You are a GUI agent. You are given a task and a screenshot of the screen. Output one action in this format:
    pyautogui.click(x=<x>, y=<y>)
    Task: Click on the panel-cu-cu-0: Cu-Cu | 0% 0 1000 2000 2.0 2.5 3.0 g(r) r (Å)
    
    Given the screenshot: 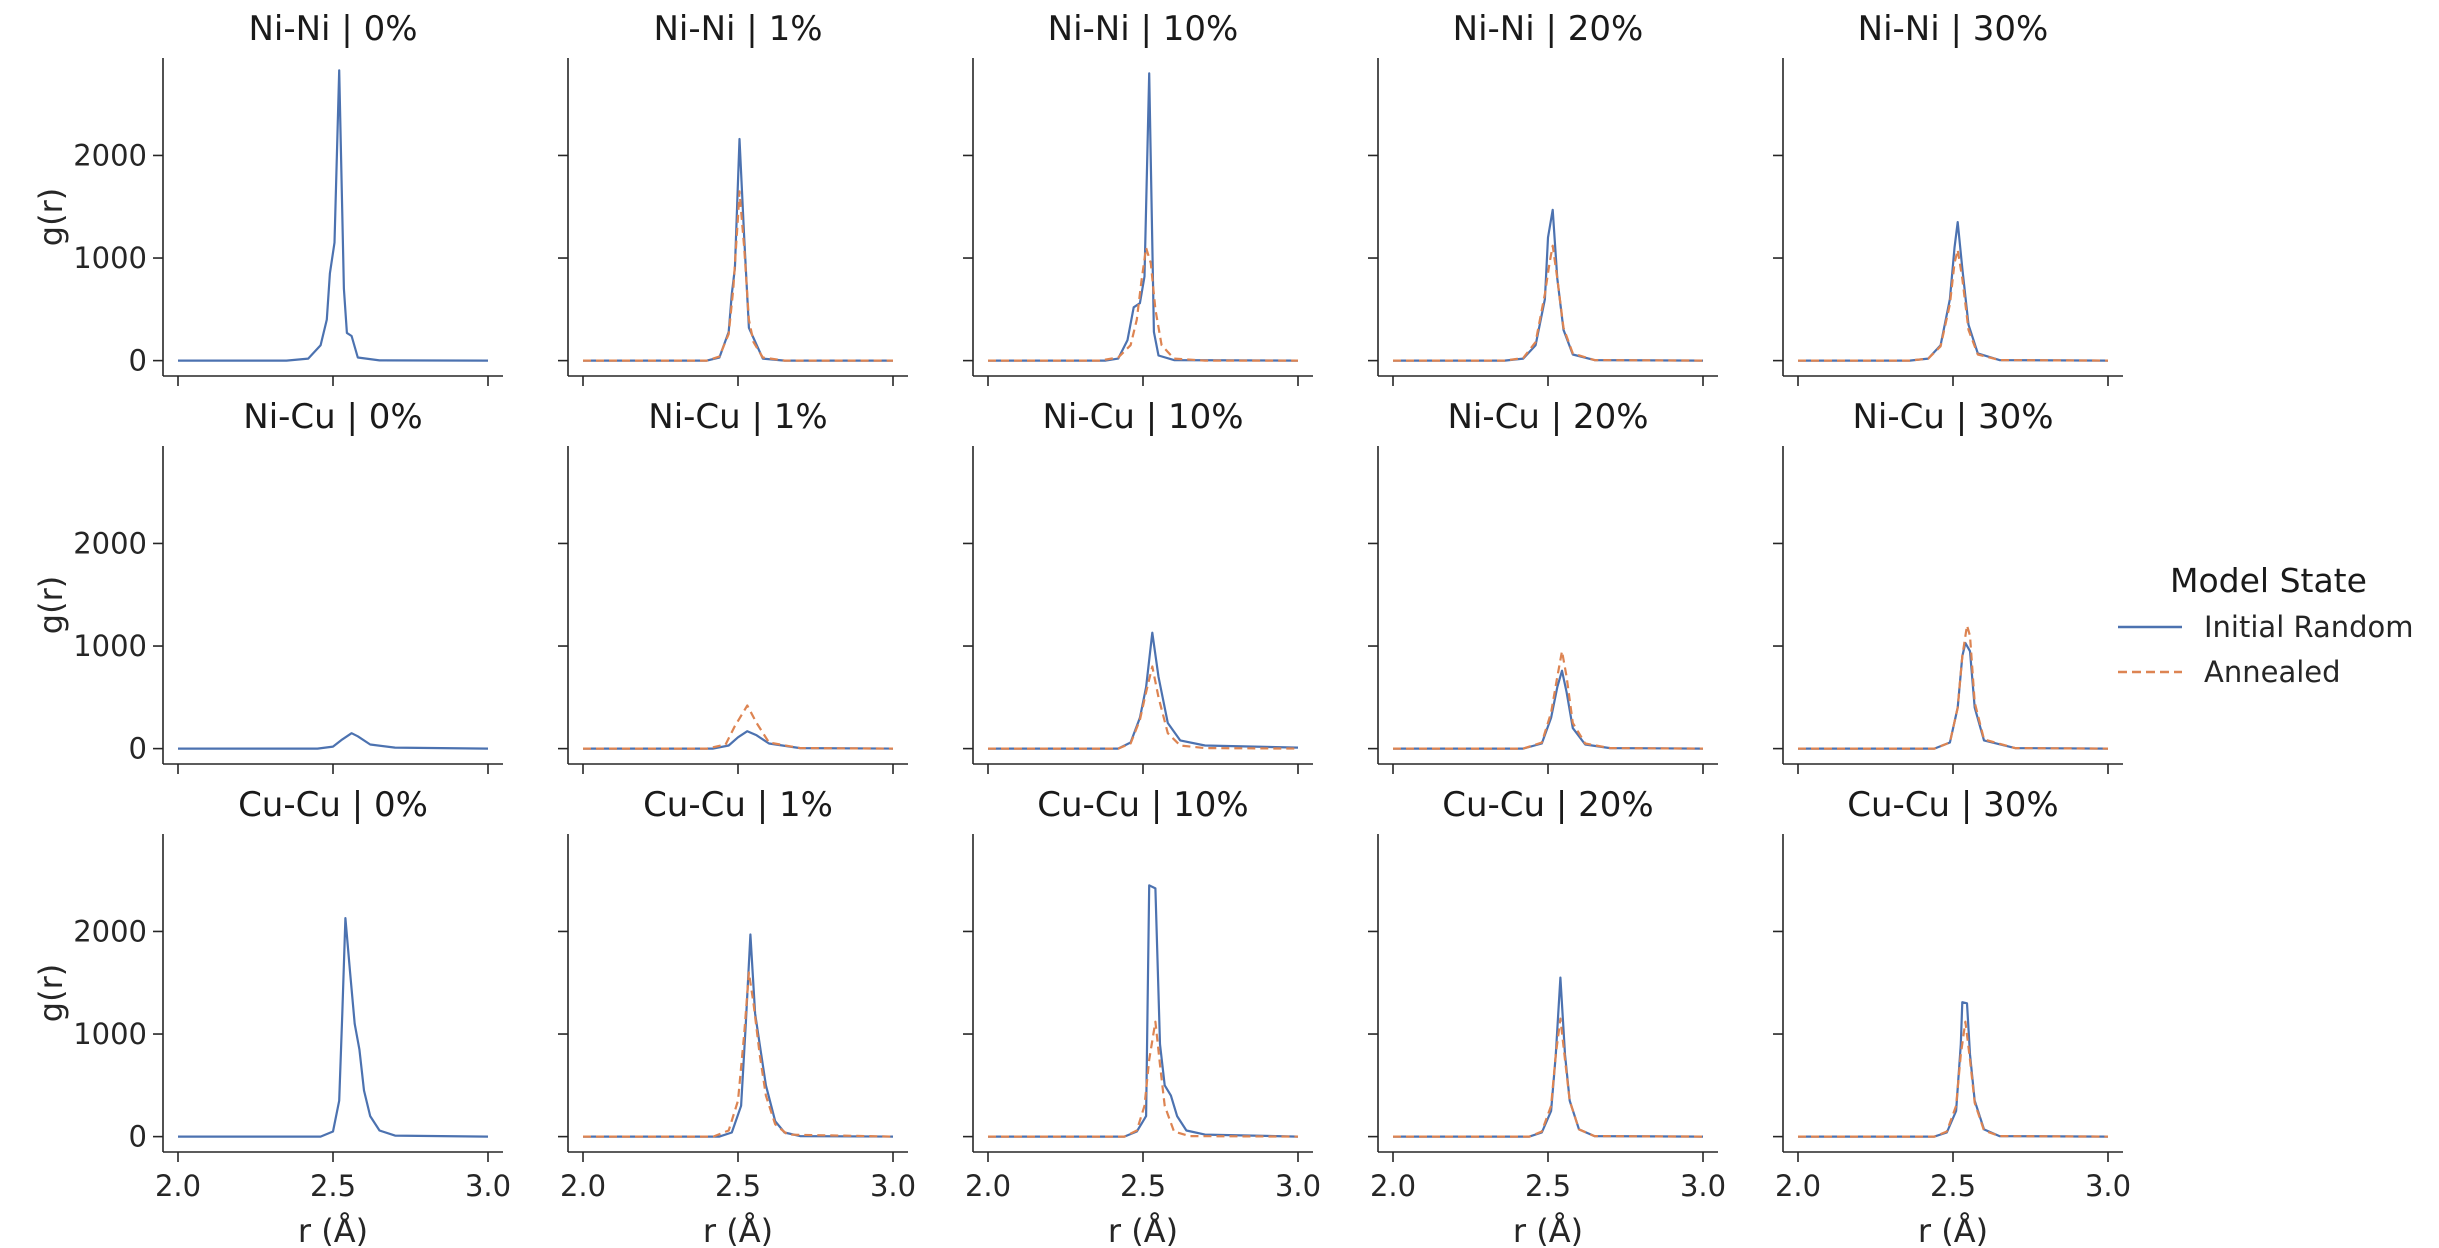 What is the action you would take?
    pyautogui.click(x=271, y=1016)
    